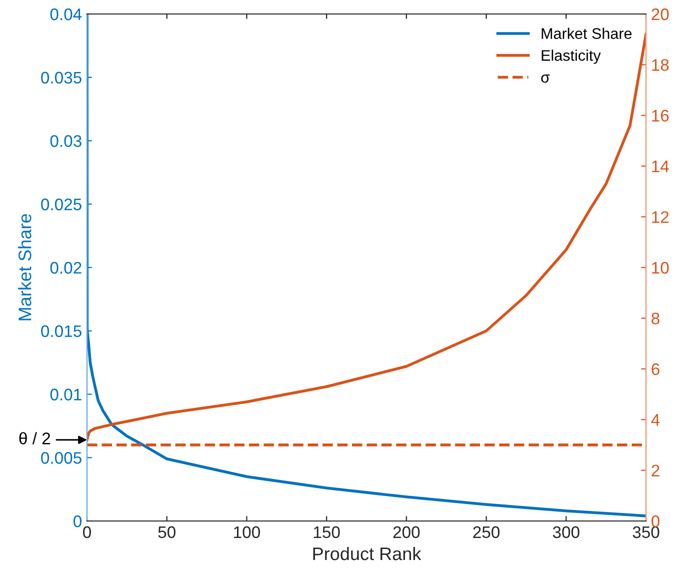 The image size is (675, 578). I want to click on y2-tick-label: 12, so click(660, 217).